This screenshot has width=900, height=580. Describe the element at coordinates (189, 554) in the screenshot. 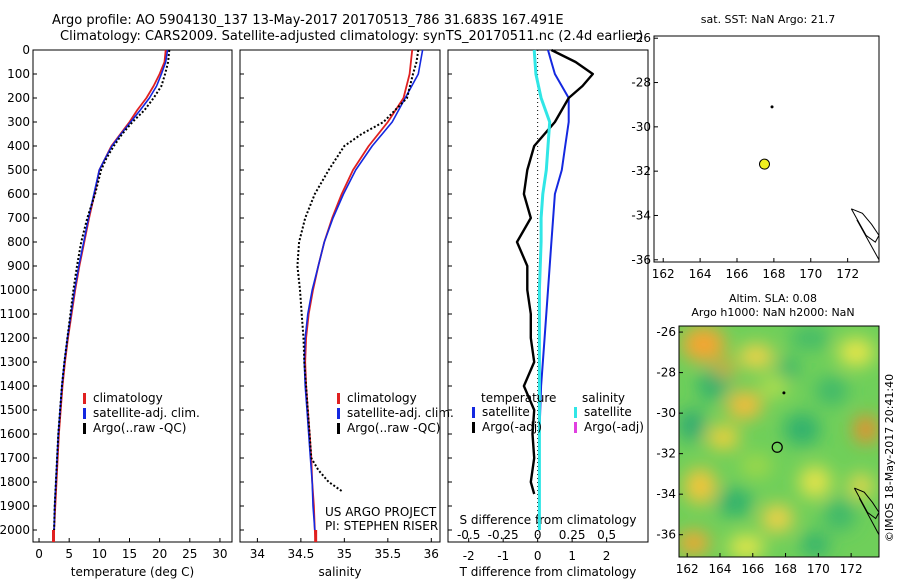

I see `temperature-axis-tick-label: 25` at that location.